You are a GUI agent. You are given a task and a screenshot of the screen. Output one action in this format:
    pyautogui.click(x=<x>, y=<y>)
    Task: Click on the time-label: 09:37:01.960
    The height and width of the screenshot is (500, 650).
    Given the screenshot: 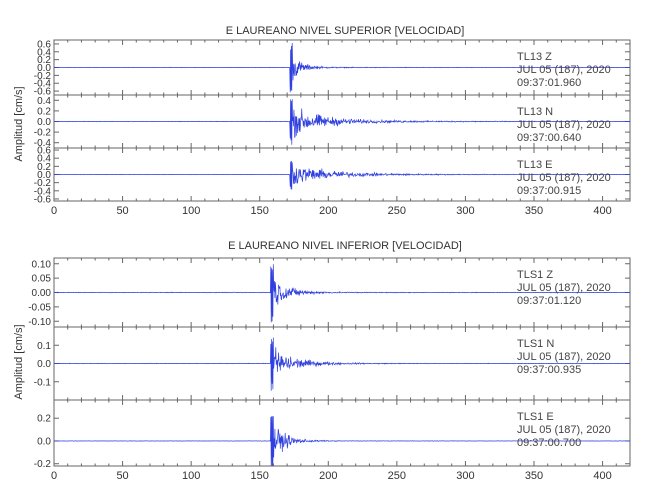 What is the action you would take?
    pyautogui.click(x=549, y=83)
    